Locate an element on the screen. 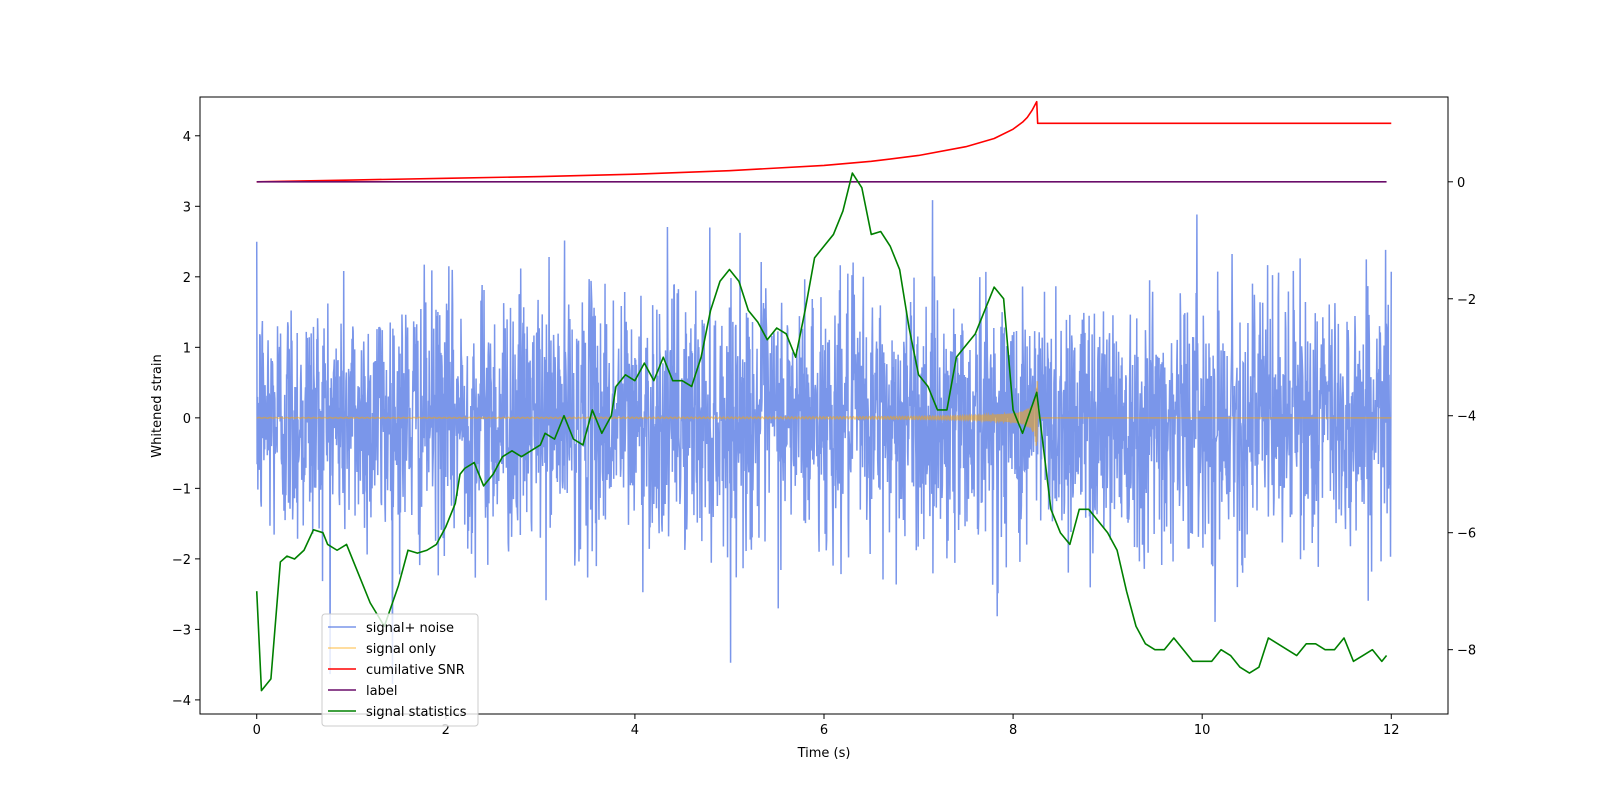 The height and width of the screenshot is (800, 1600). y-tick-label: −1 is located at coordinates (181, 489).